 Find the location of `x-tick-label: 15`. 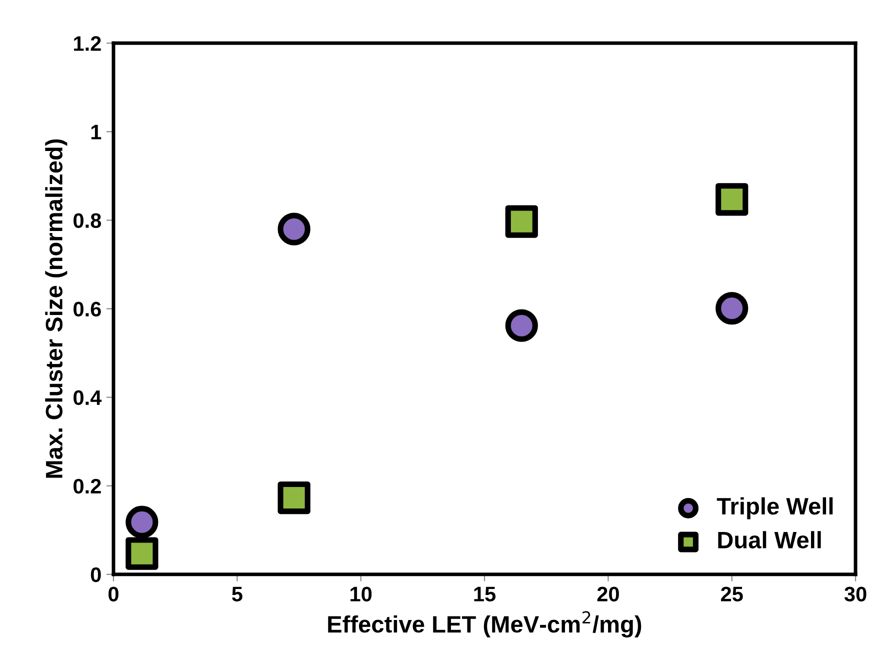

x-tick-label: 15 is located at coordinates (485, 594).